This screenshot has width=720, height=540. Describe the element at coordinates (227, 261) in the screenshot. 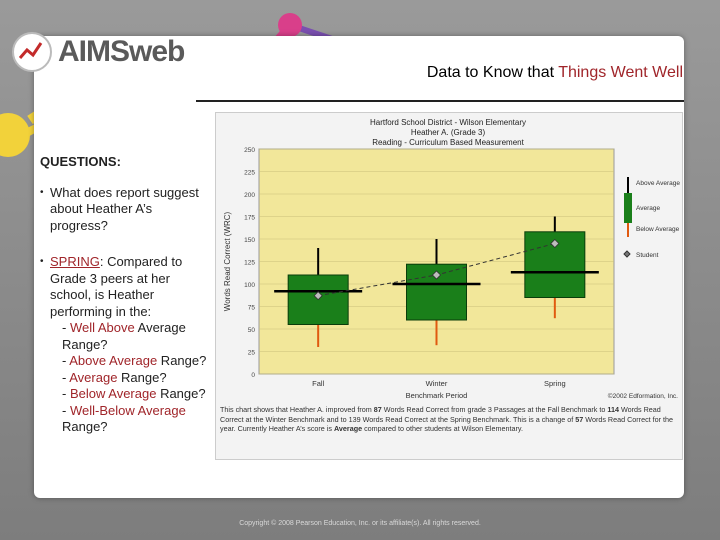

I see `y-axis-label: Words Read Correct (WRC)` at that location.